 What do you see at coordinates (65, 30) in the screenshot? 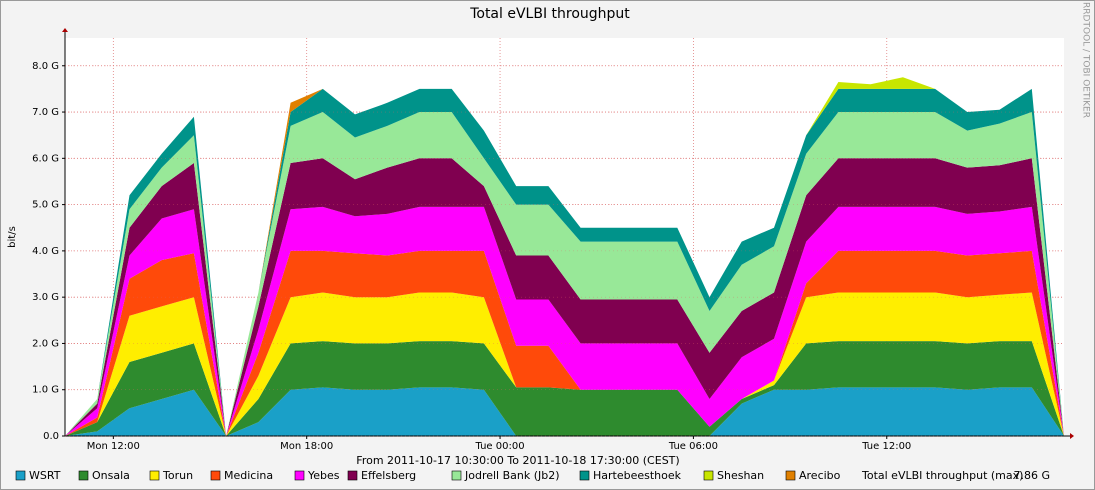
I see `y-arrow` at bounding box center [65, 30].